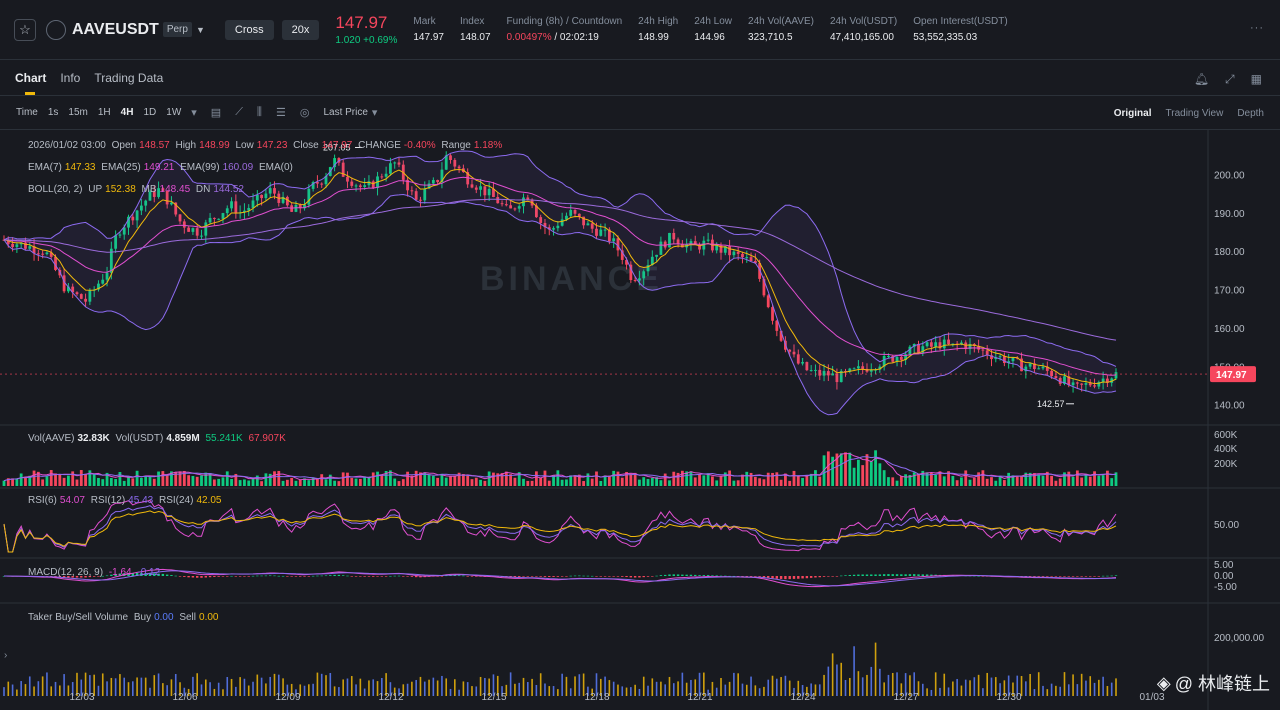  Describe the element at coordinates (1194, 113) in the screenshot. I see `view-trading-view: Trading View` at that location.